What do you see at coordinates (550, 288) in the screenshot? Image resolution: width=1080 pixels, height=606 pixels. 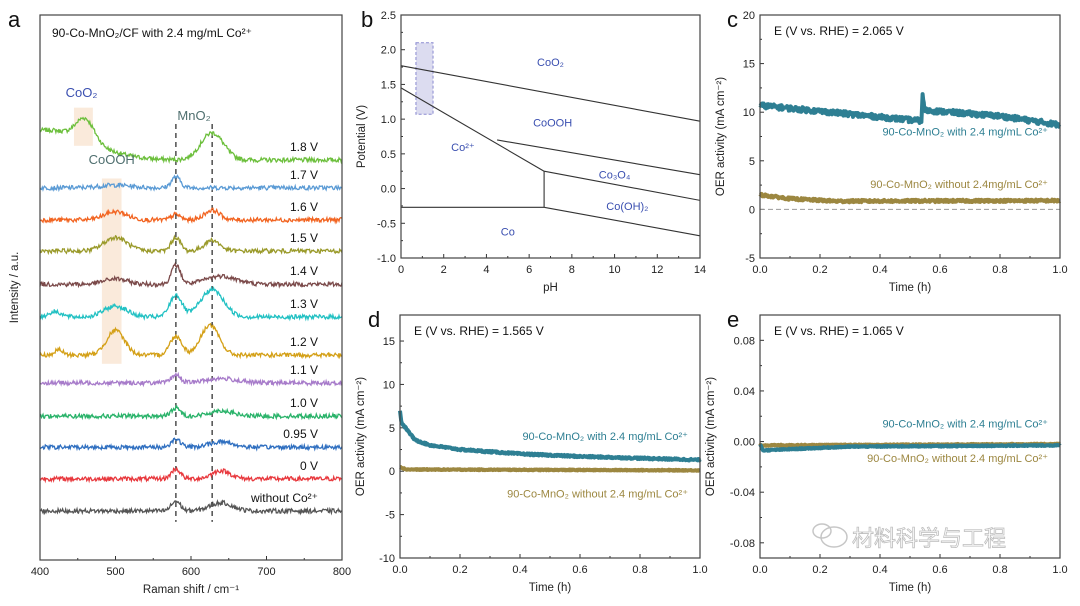 I see `x-axis-label: pH` at bounding box center [550, 288].